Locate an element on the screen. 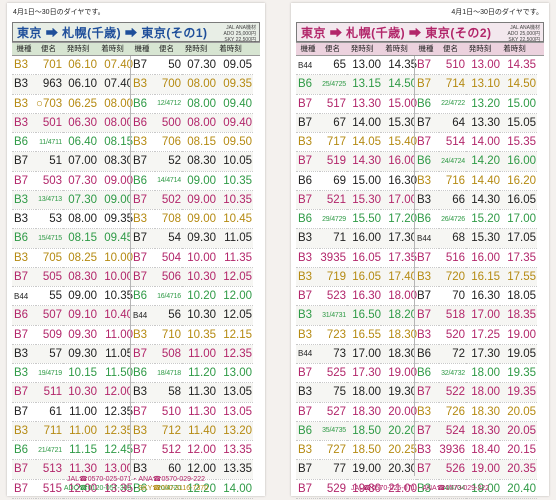 This screenshot has width=556, height=500. fare-line: ADO 25,000円 is located at coordinates (239, 34).